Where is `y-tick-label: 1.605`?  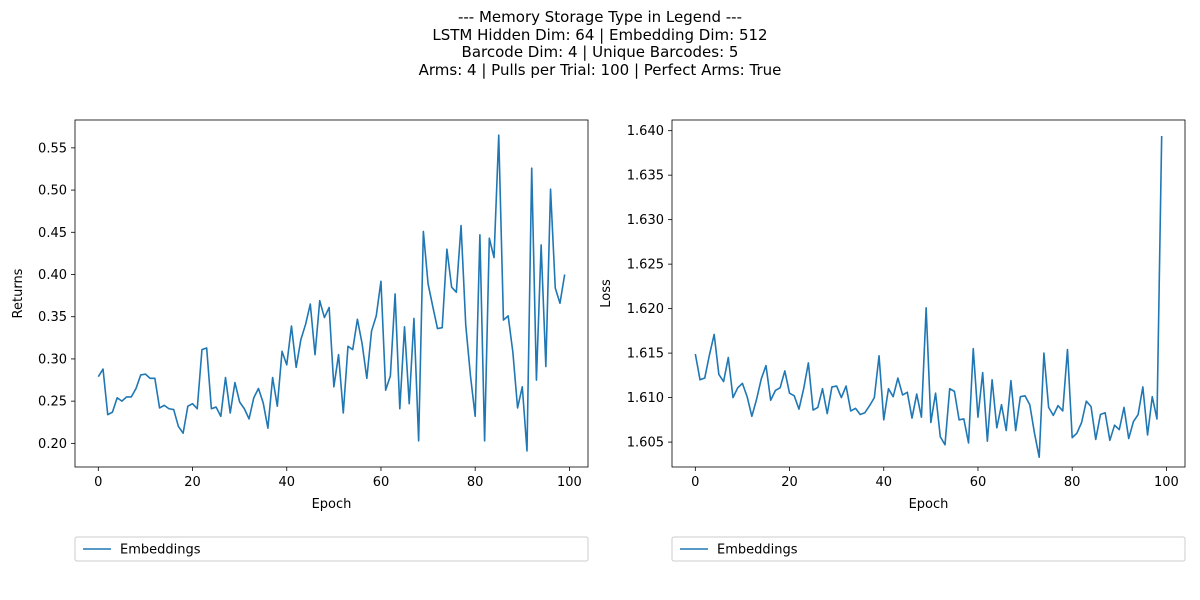 y-tick-label: 1.605 is located at coordinates (645, 443).